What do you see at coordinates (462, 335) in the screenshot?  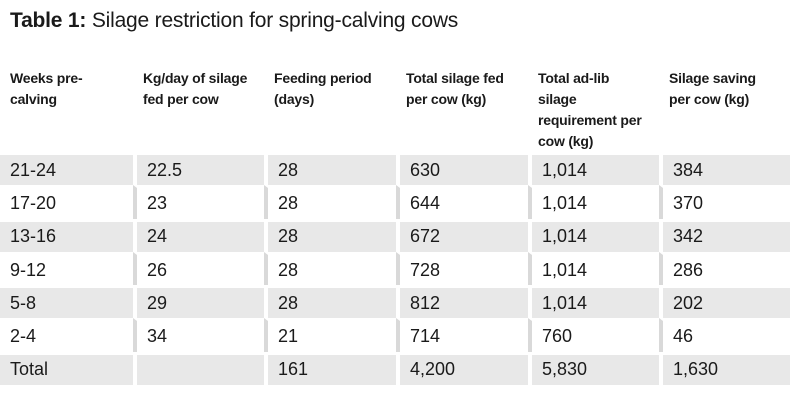 I see `table-cell: 714` at bounding box center [462, 335].